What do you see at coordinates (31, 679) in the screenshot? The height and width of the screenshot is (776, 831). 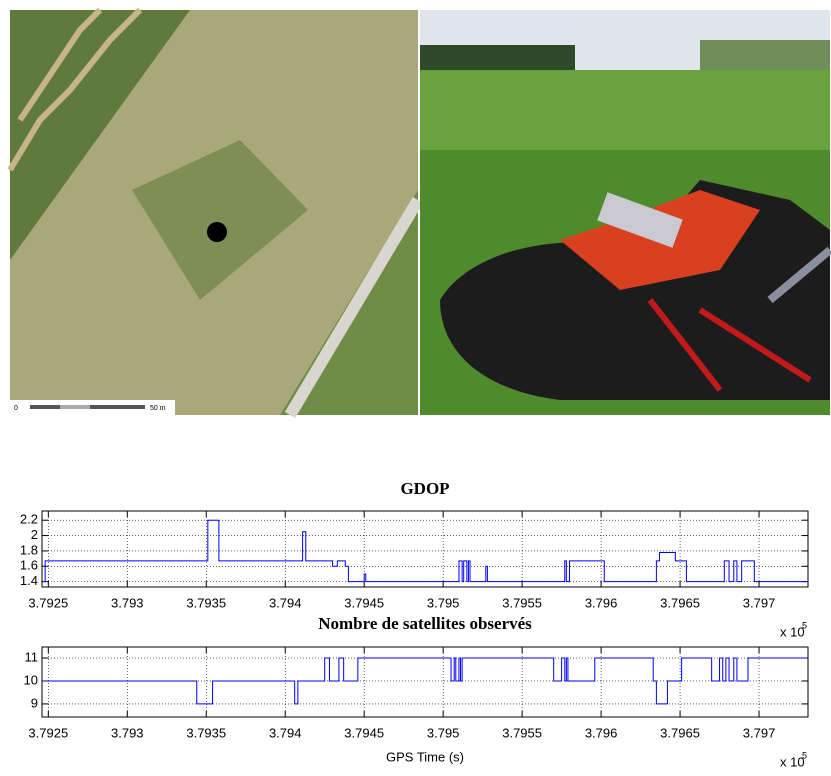 I see `y-tick-label: 10` at bounding box center [31, 679].